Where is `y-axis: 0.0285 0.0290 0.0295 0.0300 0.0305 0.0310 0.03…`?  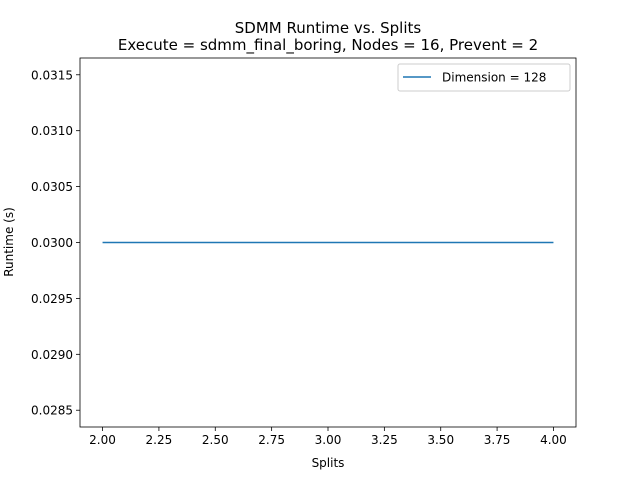
y-axis: 0.0285 0.0290 0.0295 0.0300 0.0305 0.0310 0.03… is located at coordinates (55, 243).